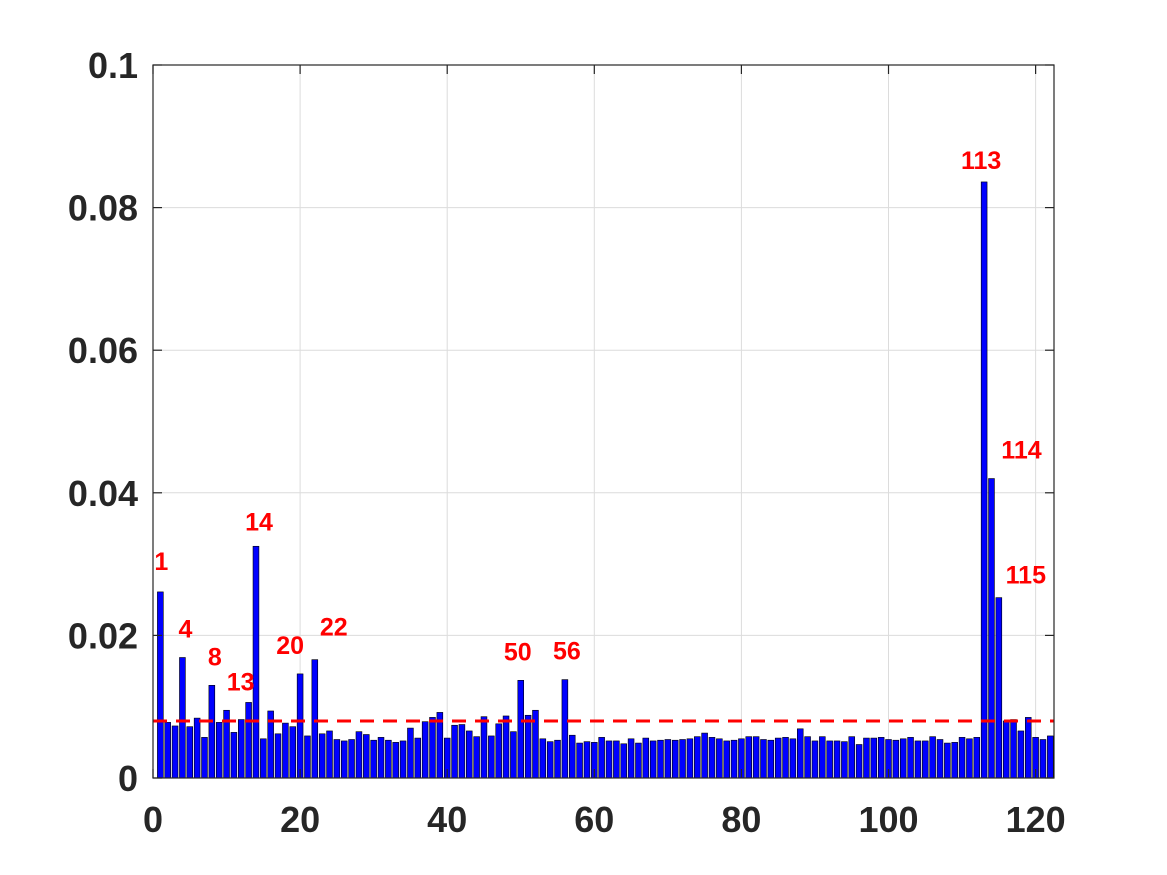 The height and width of the screenshot is (875, 1167). Describe the element at coordinates (447, 819) in the screenshot. I see `x-tick-label: 40` at that location.